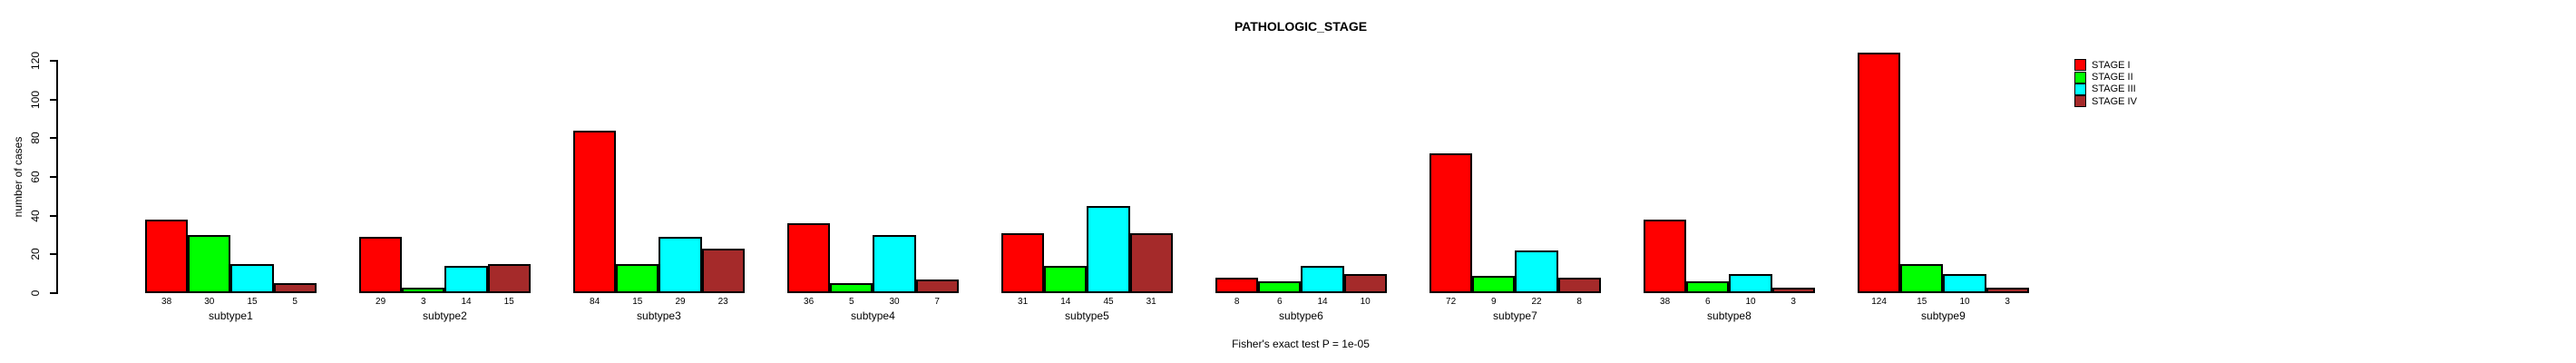 Image resolution: width=2576 pixels, height=363 pixels. I want to click on legend-entry: STAGE III, so click(2105, 89).